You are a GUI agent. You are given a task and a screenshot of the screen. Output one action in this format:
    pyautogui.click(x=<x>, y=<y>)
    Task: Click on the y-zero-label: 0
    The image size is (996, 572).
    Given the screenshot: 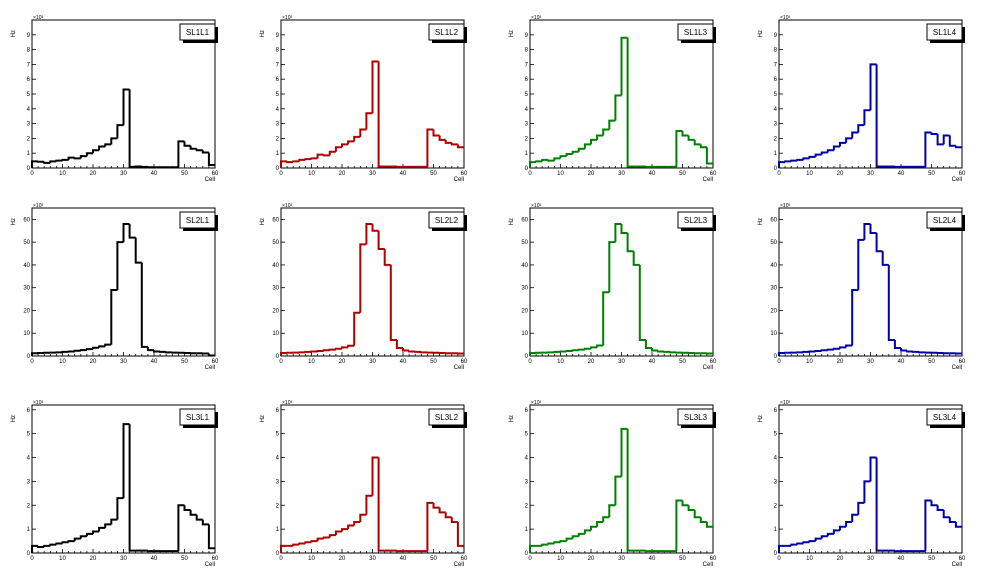 What is the action you would take?
    pyautogui.click(x=527, y=554)
    